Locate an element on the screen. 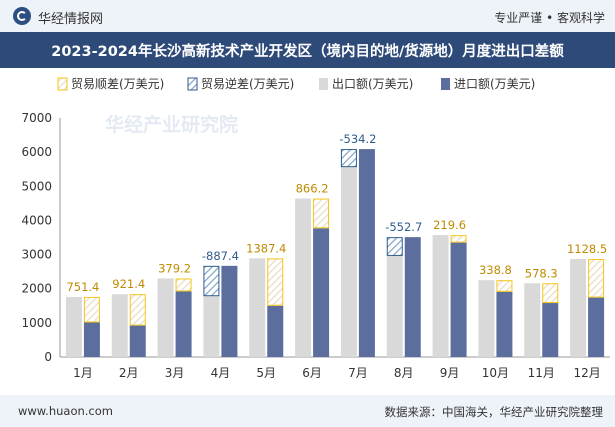  balance-label: 1128.5 is located at coordinates (587, 249).